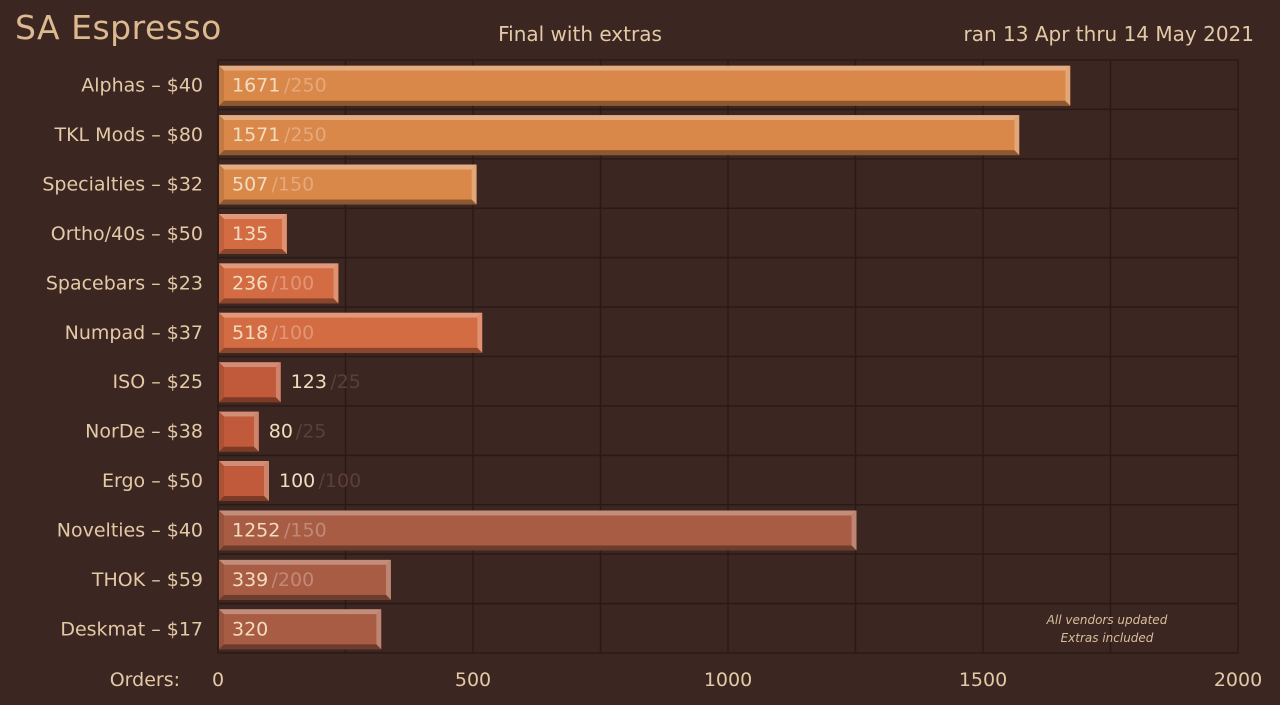 Image resolution: width=1280 pixels, height=705 pixels. Describe the element at coordinates (580, 34) in the screenshot. I see `chart-subtitle: Final with extras` at that location.